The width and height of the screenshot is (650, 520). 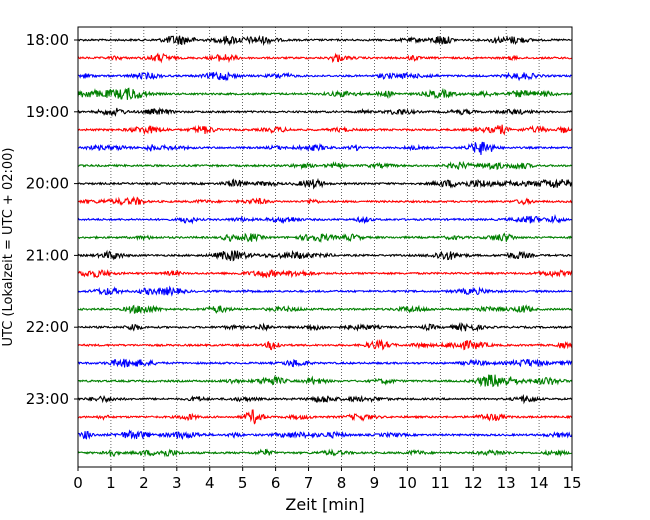 What do you see at coordinates (325, 130) in the screenshot?
I see `trace-1915` at bounding box center [325, 130].